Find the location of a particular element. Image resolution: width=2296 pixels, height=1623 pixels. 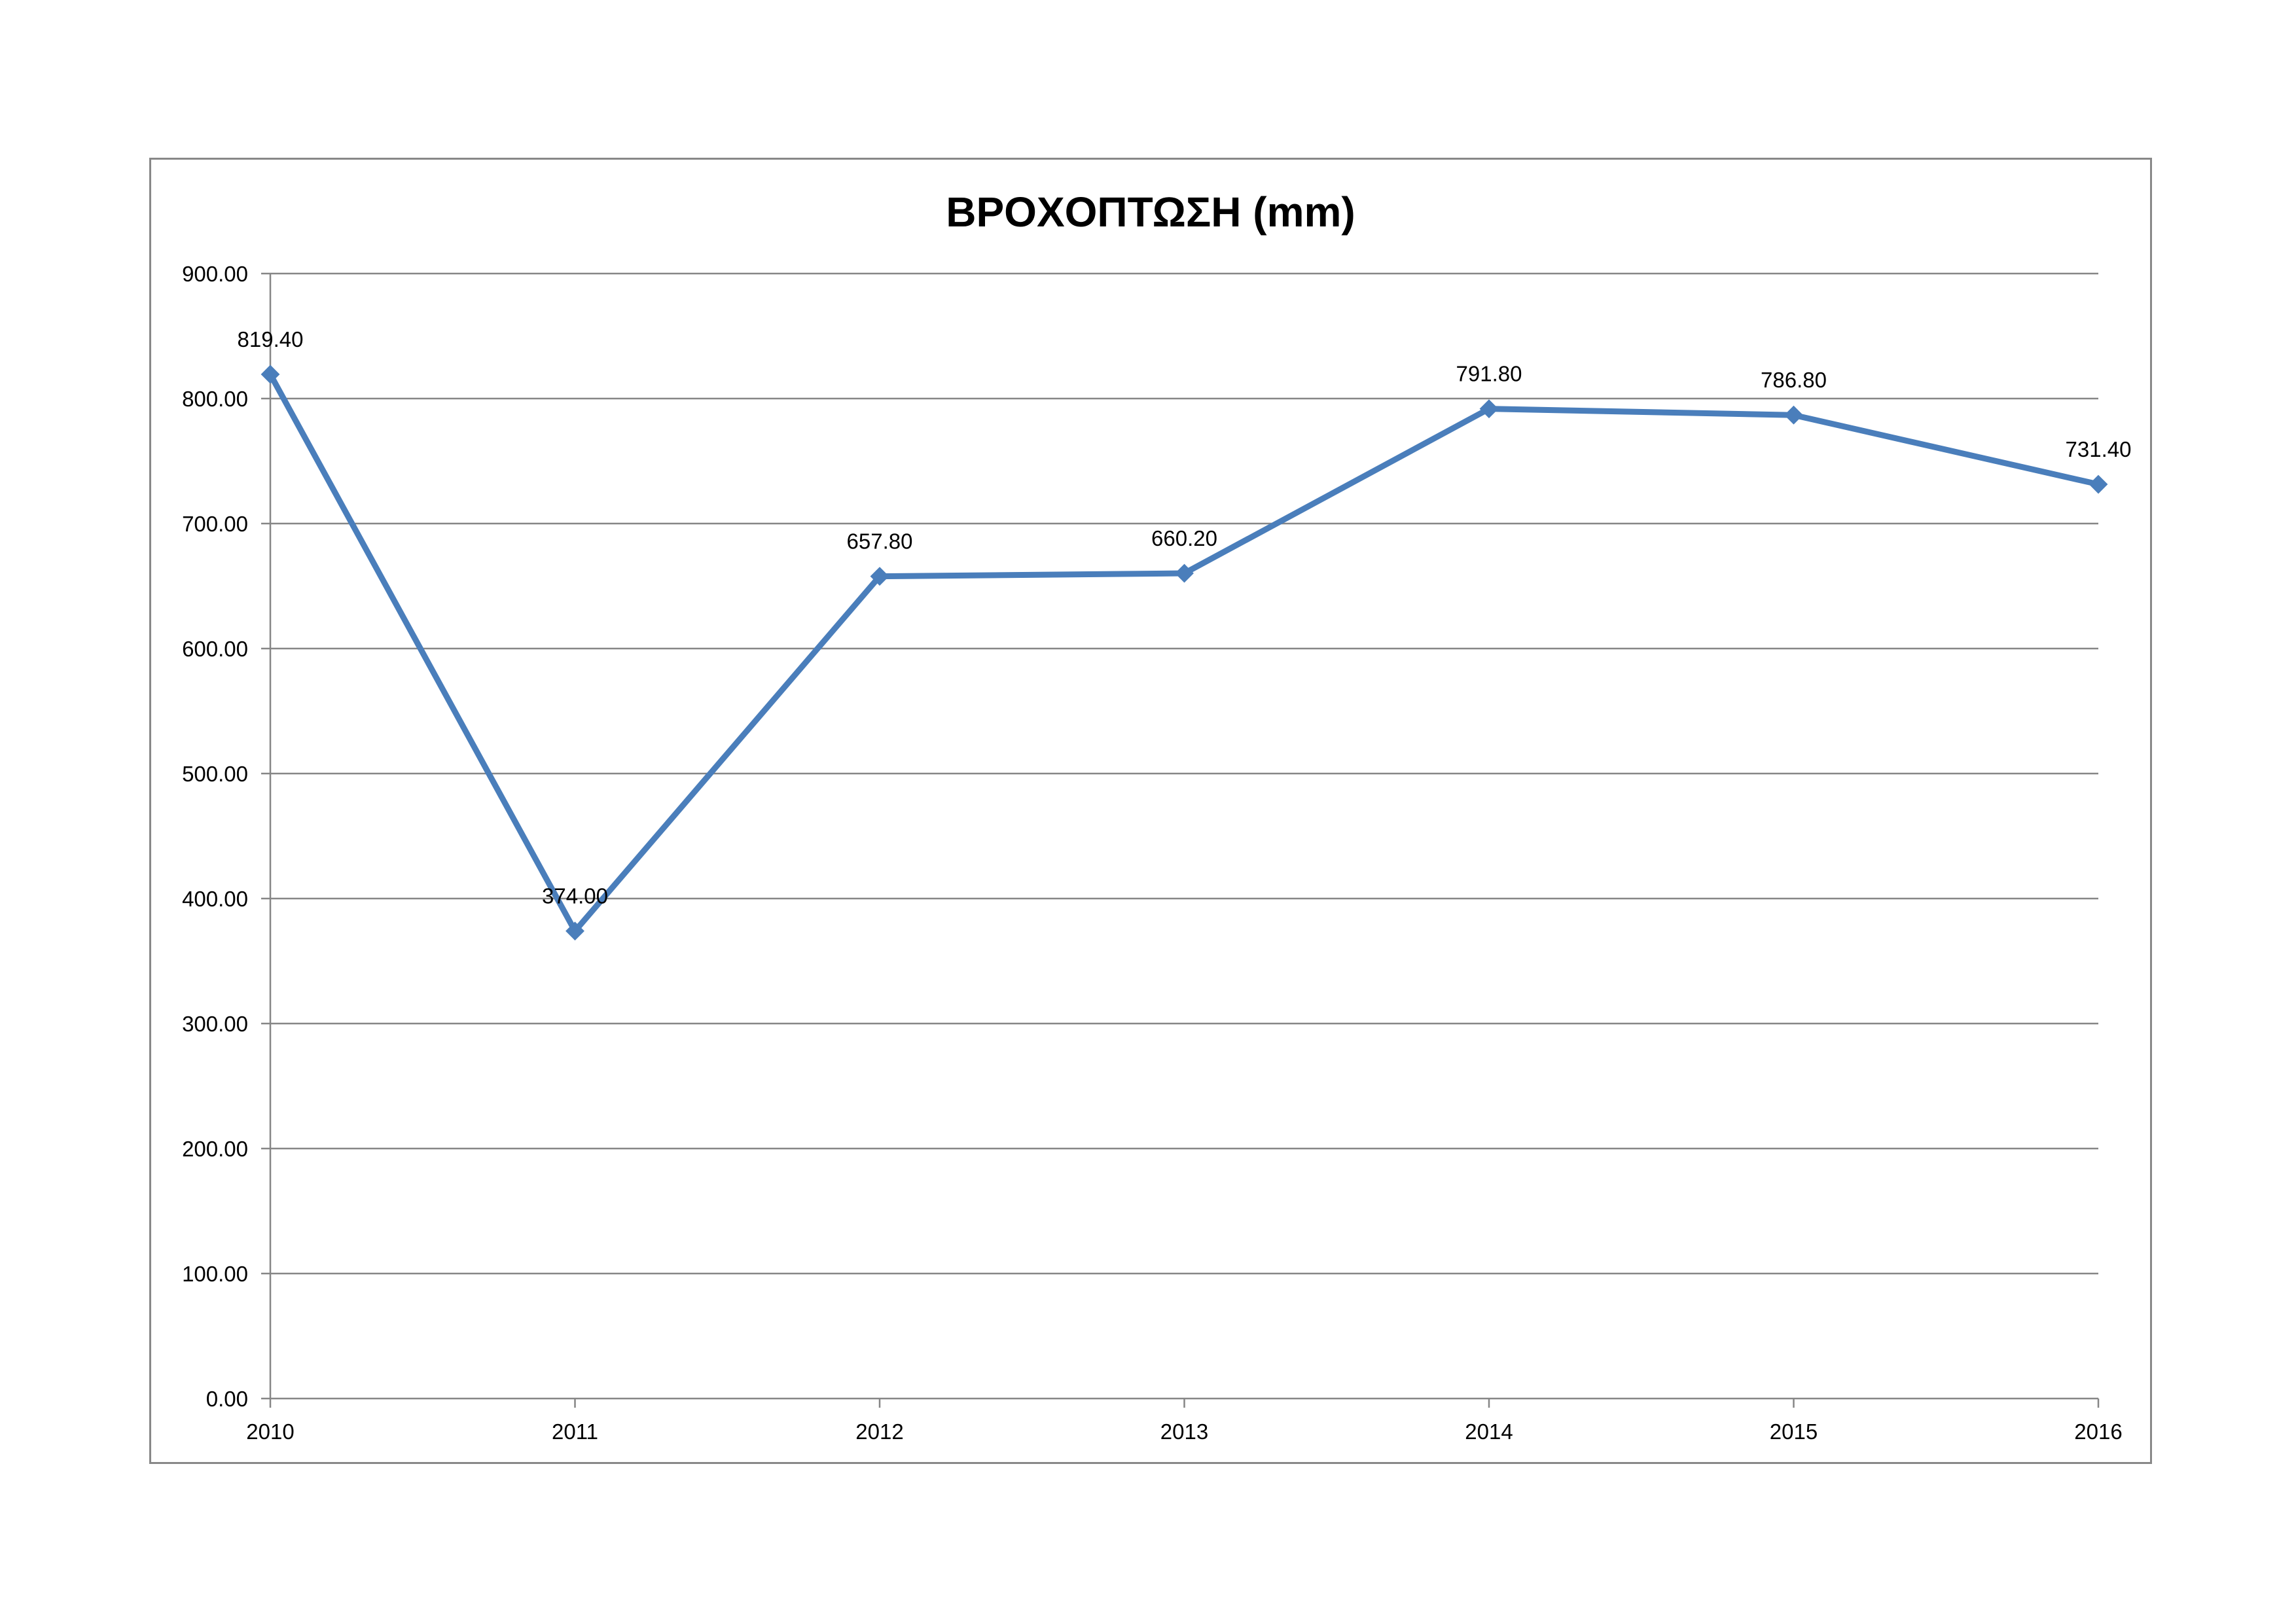

data-label: 786.80 is located at coordinates (1794, 380).